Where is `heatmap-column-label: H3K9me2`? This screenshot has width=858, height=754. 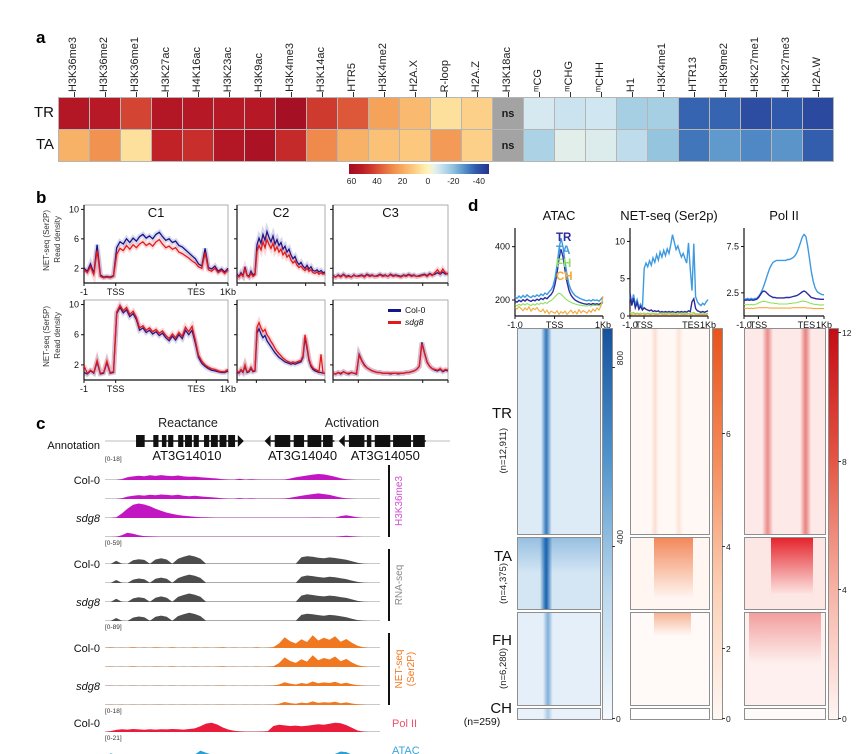 heatmap-column-label: H3K9me2 is located at coordinates (724, 67).